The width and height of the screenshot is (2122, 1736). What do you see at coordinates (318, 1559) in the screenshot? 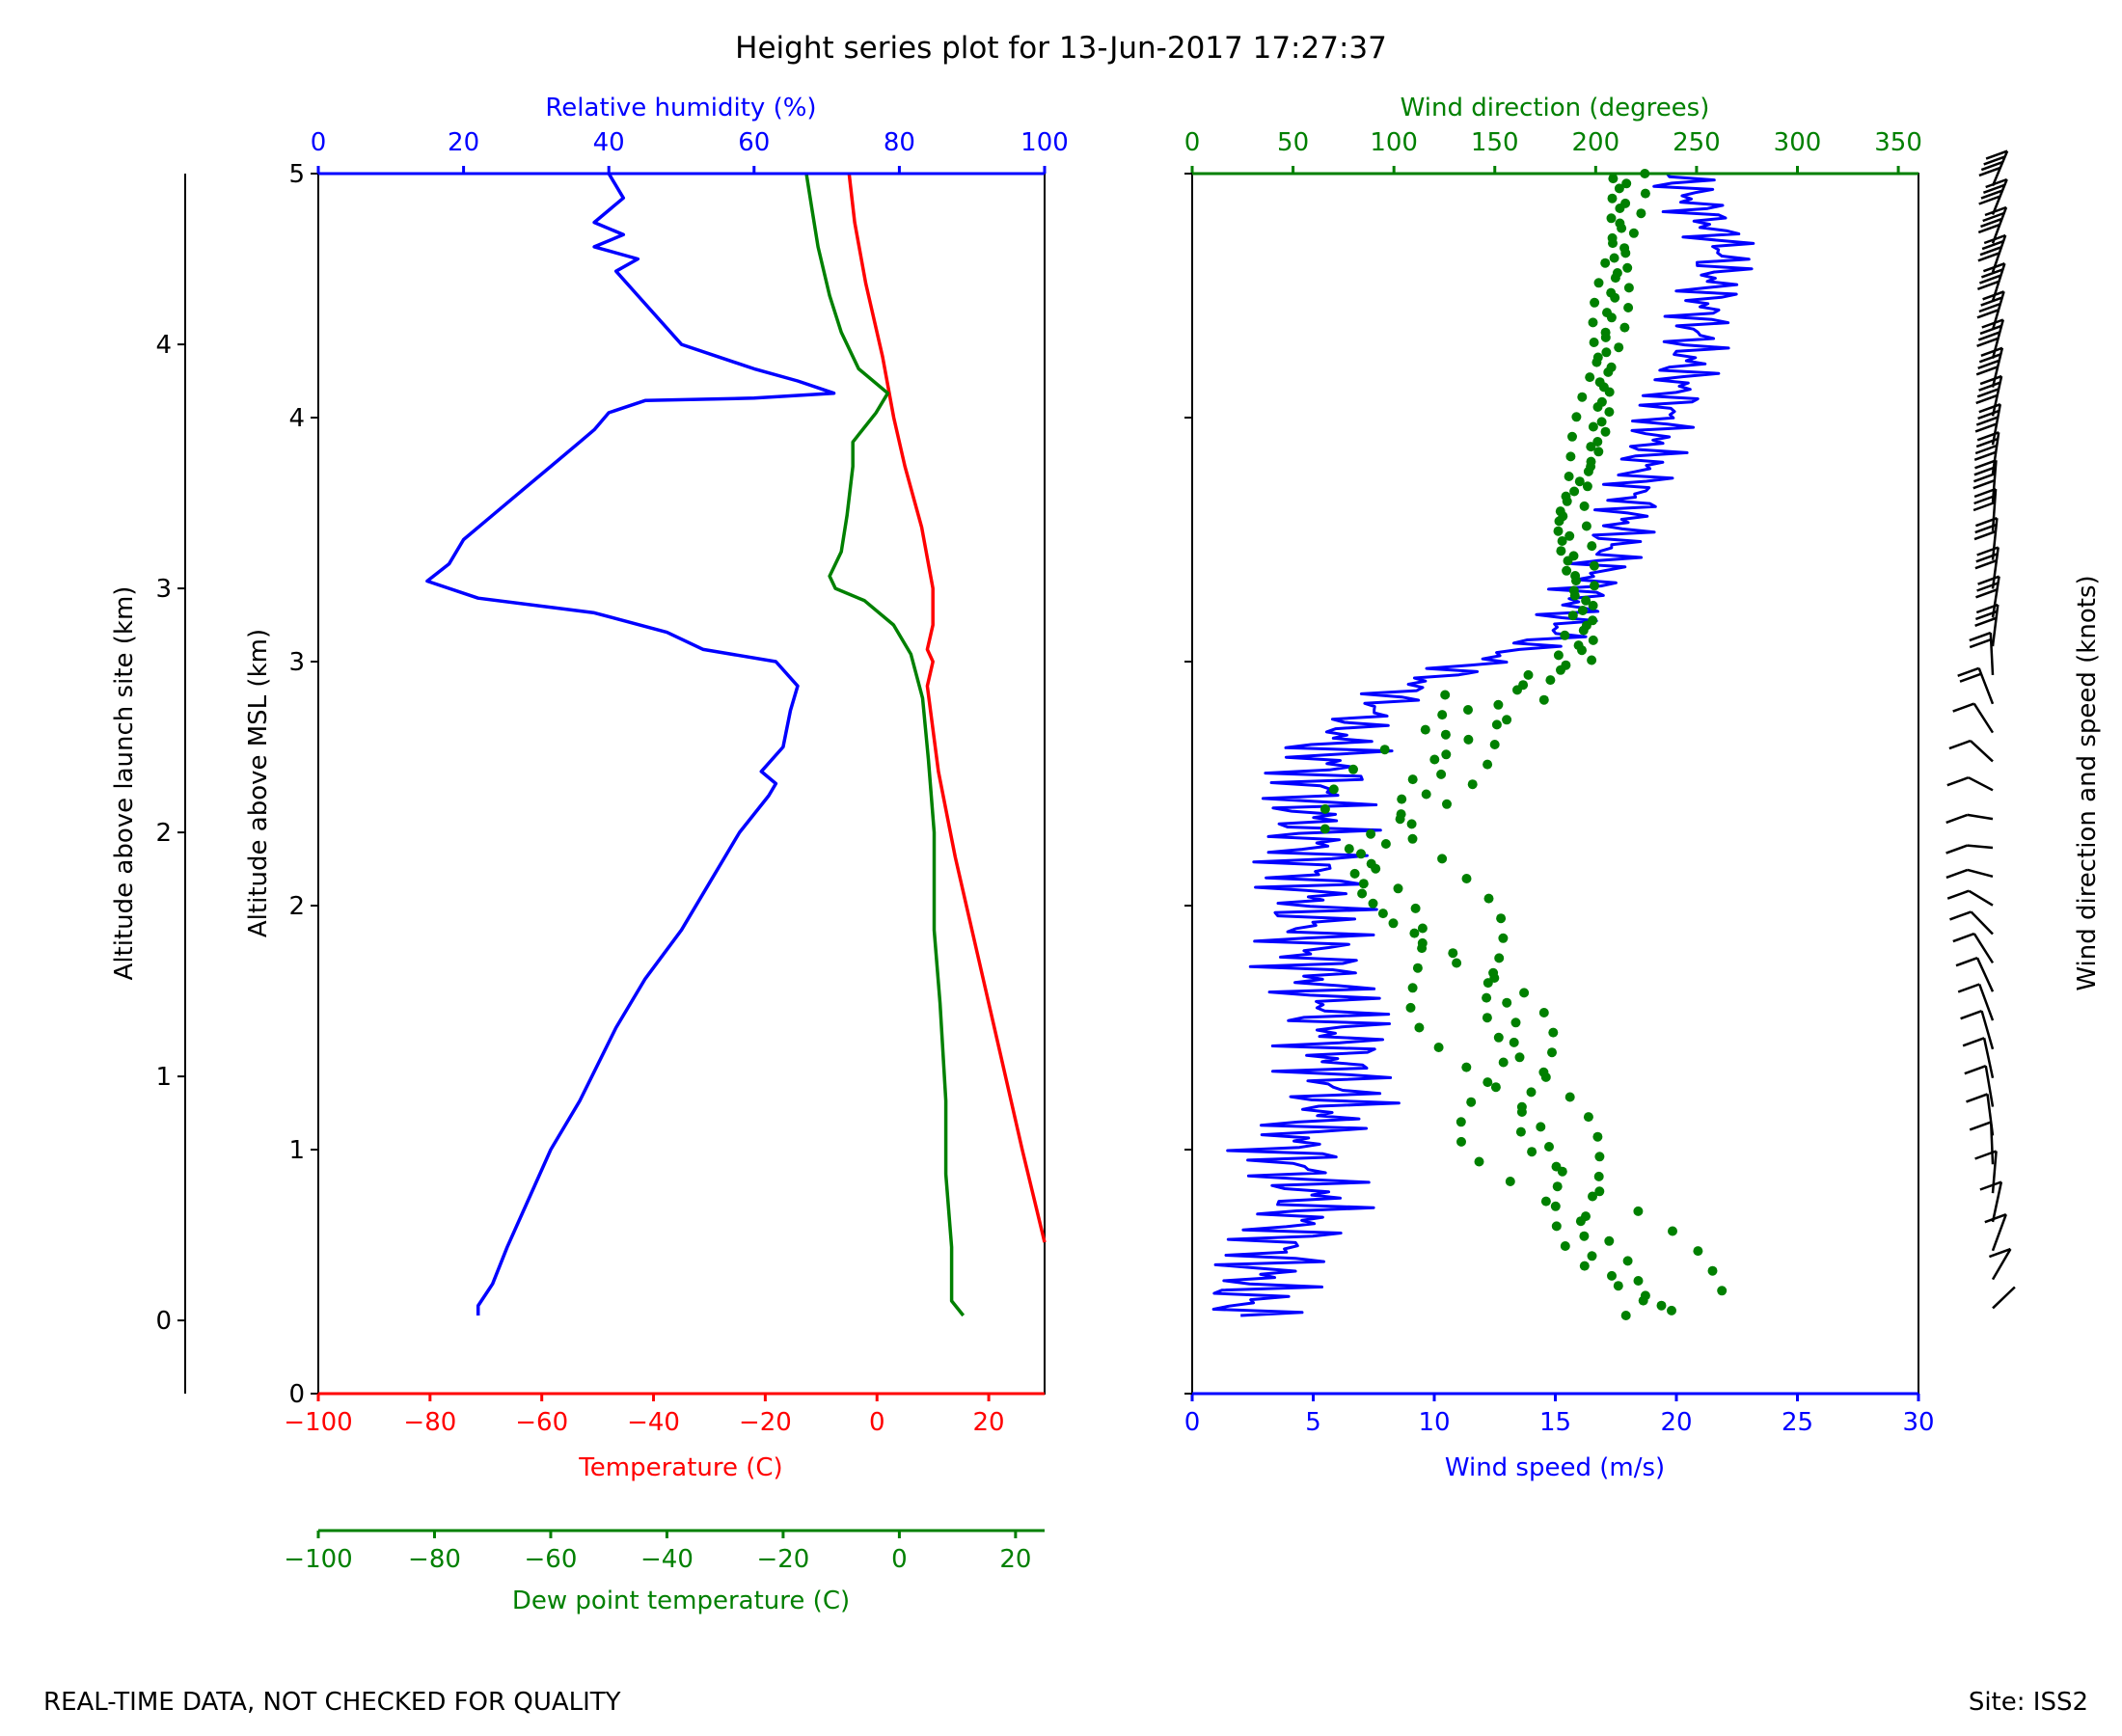
I see `dewpoint-tick-label: −100` at bounding box center [318, 1559].